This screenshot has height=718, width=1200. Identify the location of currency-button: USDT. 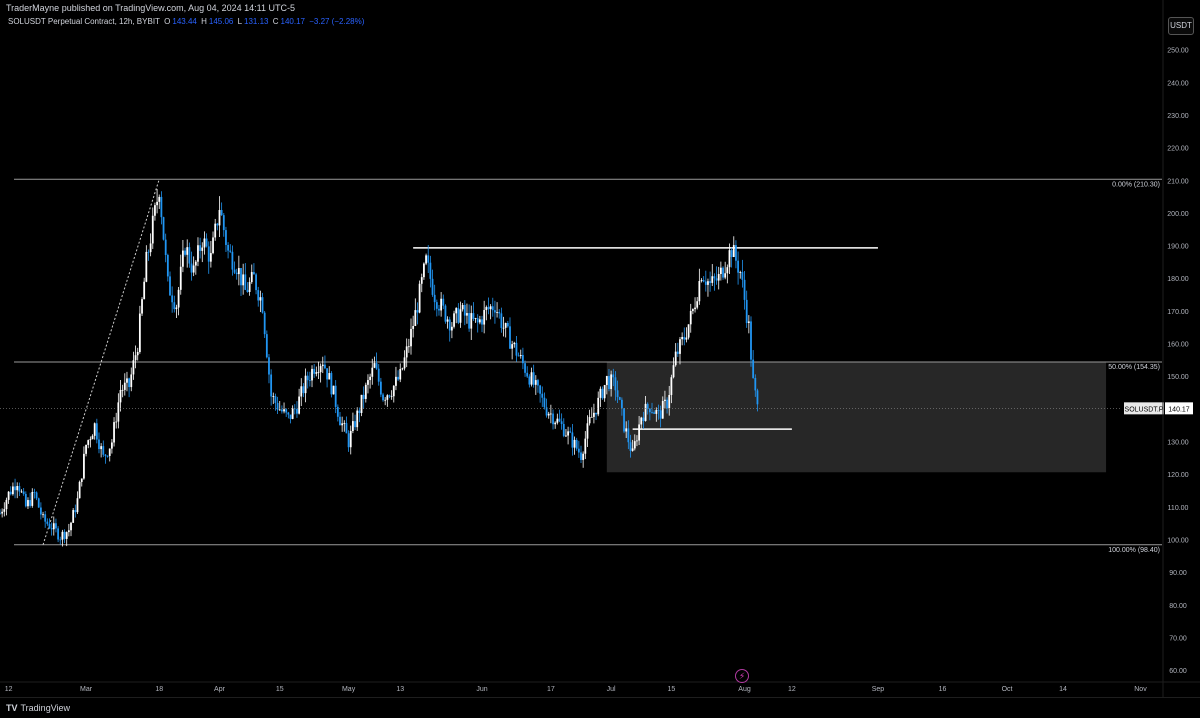
(1181, 26).